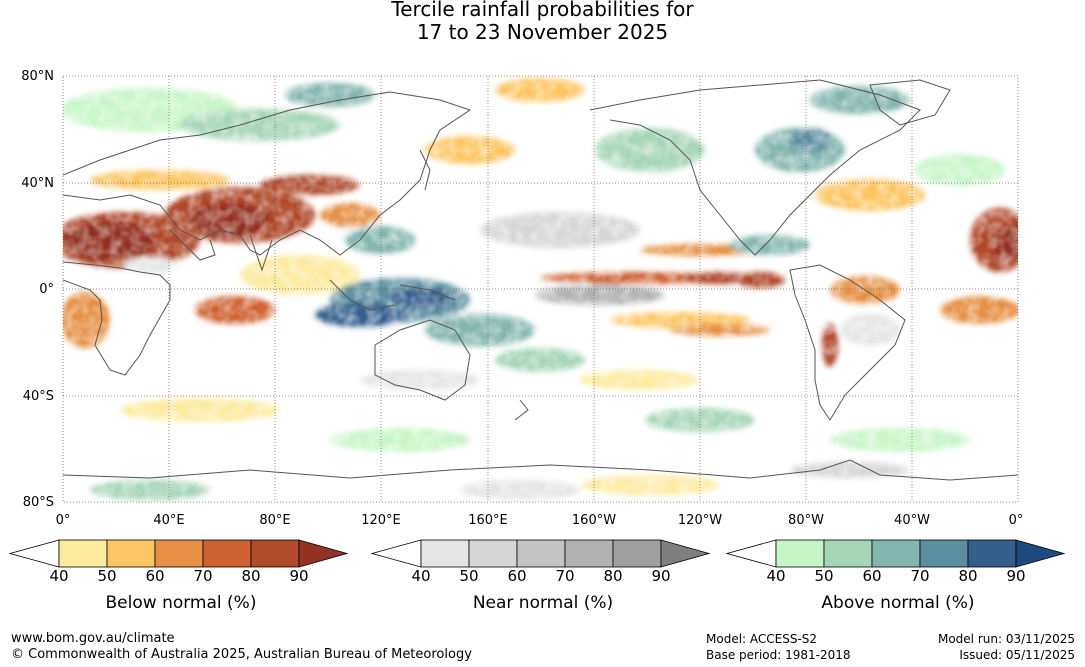 This screenshot has height=667, width=1085. Describe the element at coordinates (381, 520) in the screenshot. I see `lon-label-120e: 120°E` at that location.